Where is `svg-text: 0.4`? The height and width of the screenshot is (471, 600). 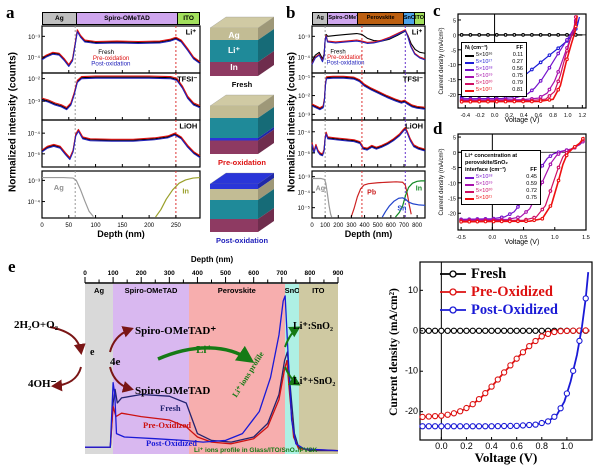
svg-text: 0.4 is located at coordinates (491, 446).